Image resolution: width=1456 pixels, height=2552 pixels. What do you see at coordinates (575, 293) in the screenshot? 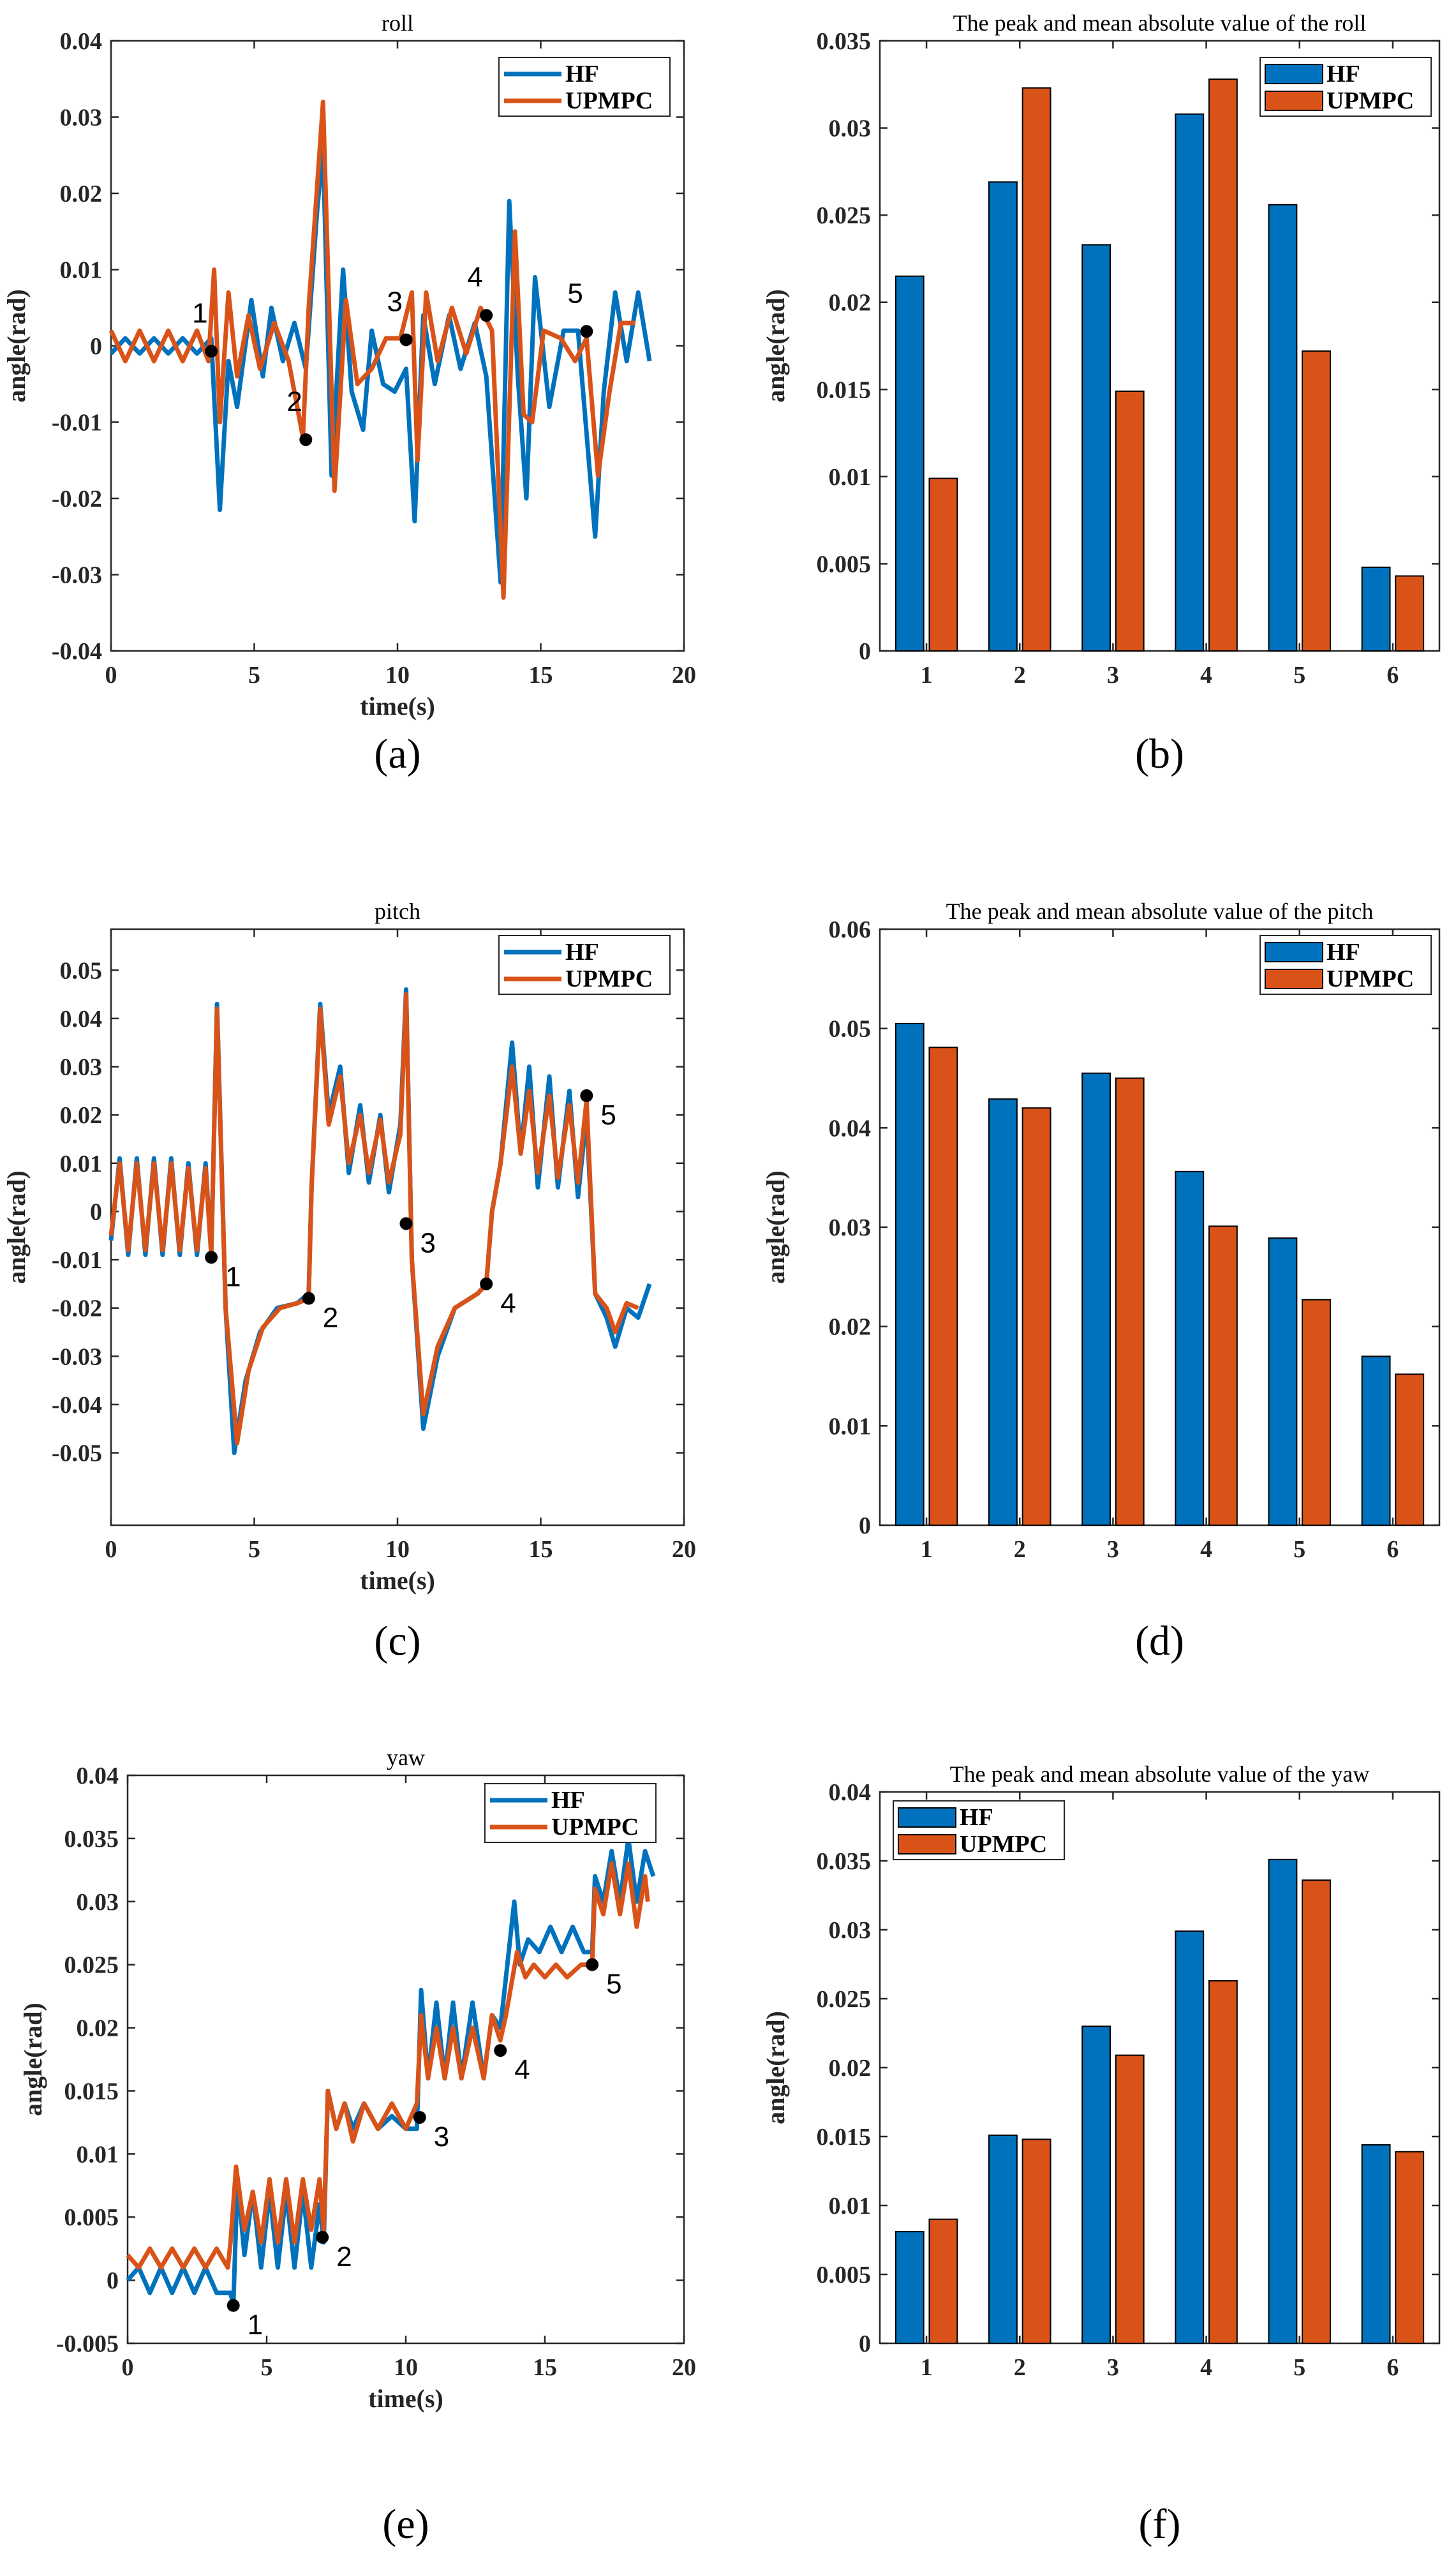
I see `event-marker-label: 5` at bounding box center [575, 293].